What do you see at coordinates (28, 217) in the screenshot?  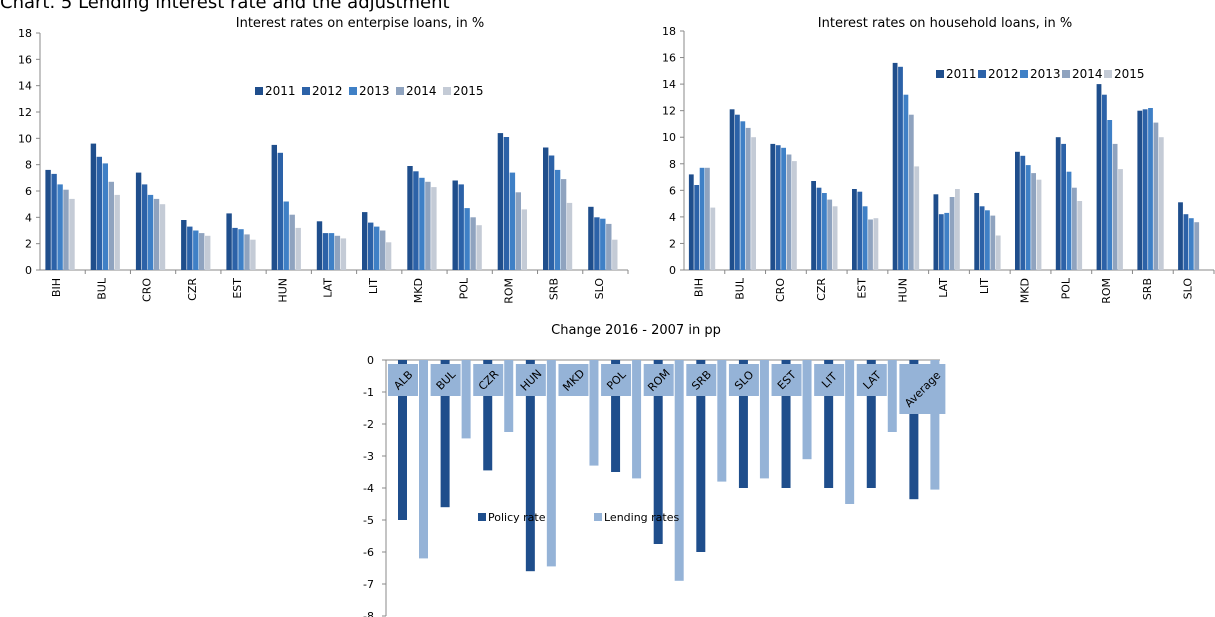 I see `y-tick-label: 4` at bounding box center [28, 217].